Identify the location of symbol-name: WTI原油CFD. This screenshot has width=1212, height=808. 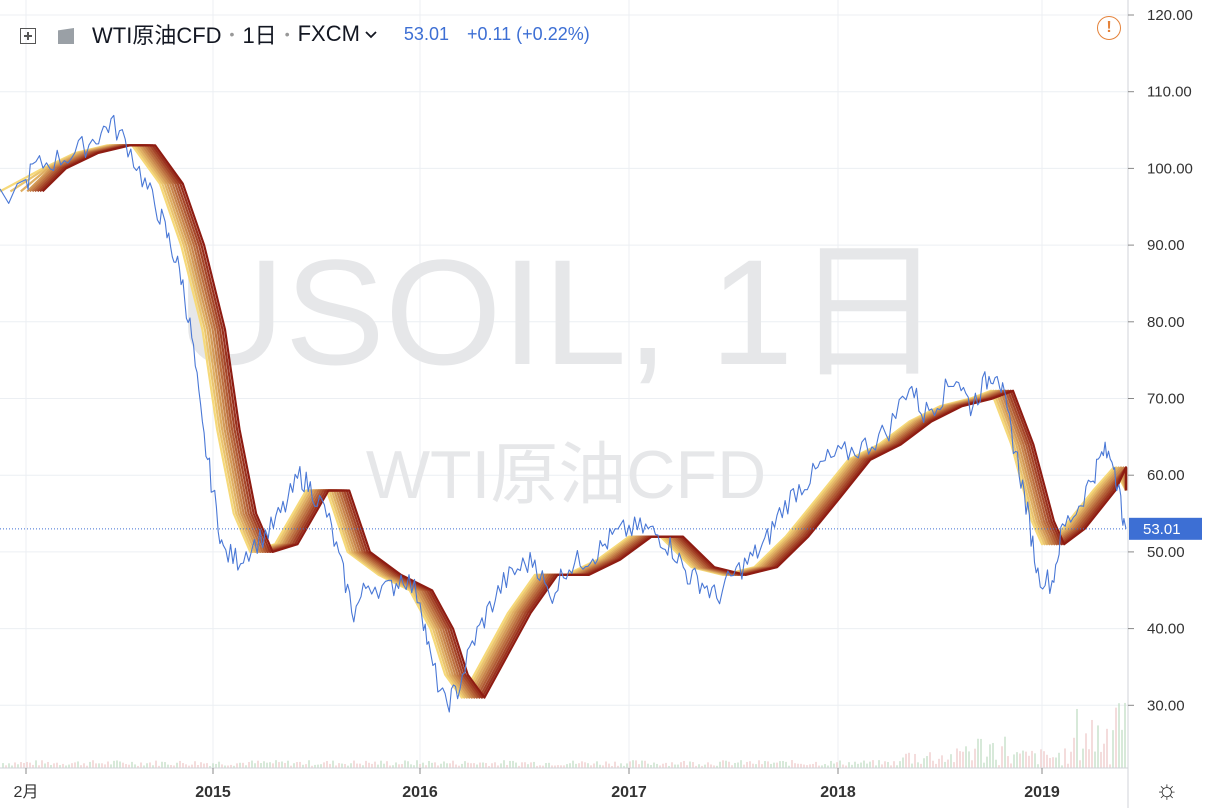
(157, 35).